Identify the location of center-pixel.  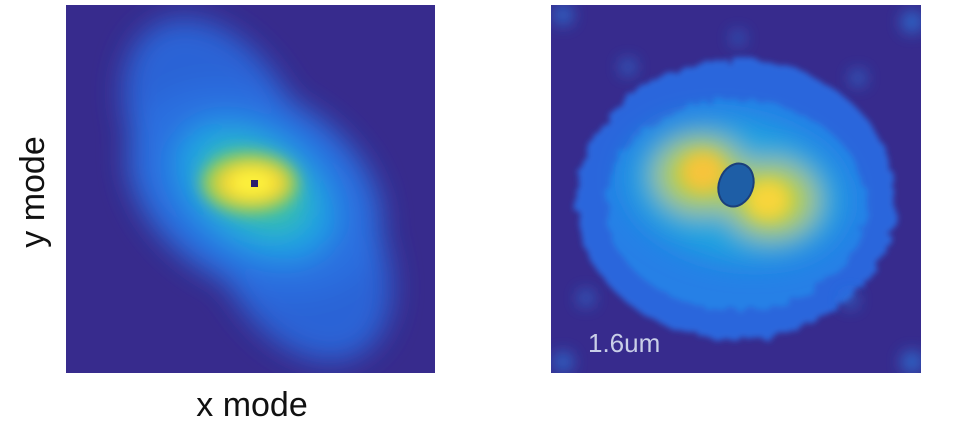
(254, 183).